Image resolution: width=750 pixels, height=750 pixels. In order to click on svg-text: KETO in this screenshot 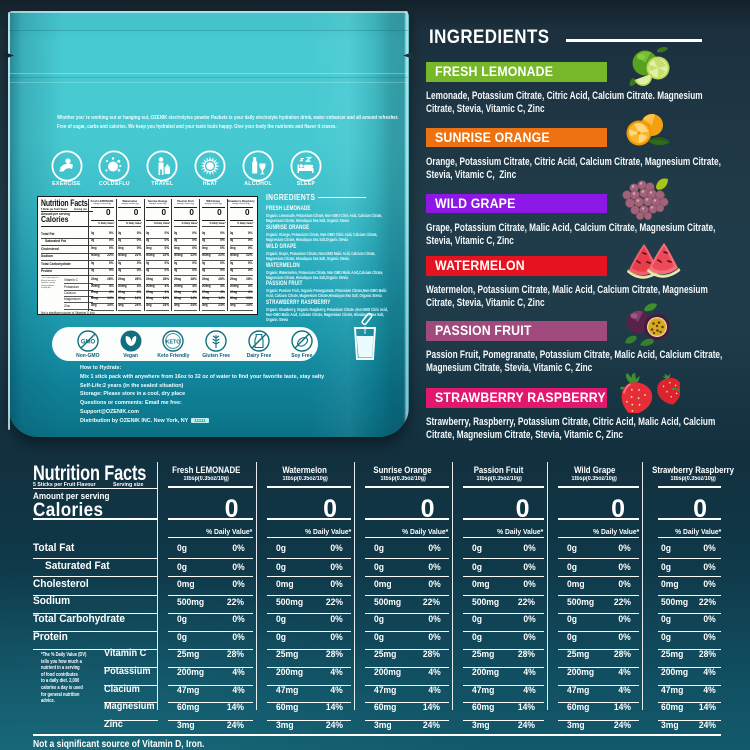, I will do `click(173, 342)`.